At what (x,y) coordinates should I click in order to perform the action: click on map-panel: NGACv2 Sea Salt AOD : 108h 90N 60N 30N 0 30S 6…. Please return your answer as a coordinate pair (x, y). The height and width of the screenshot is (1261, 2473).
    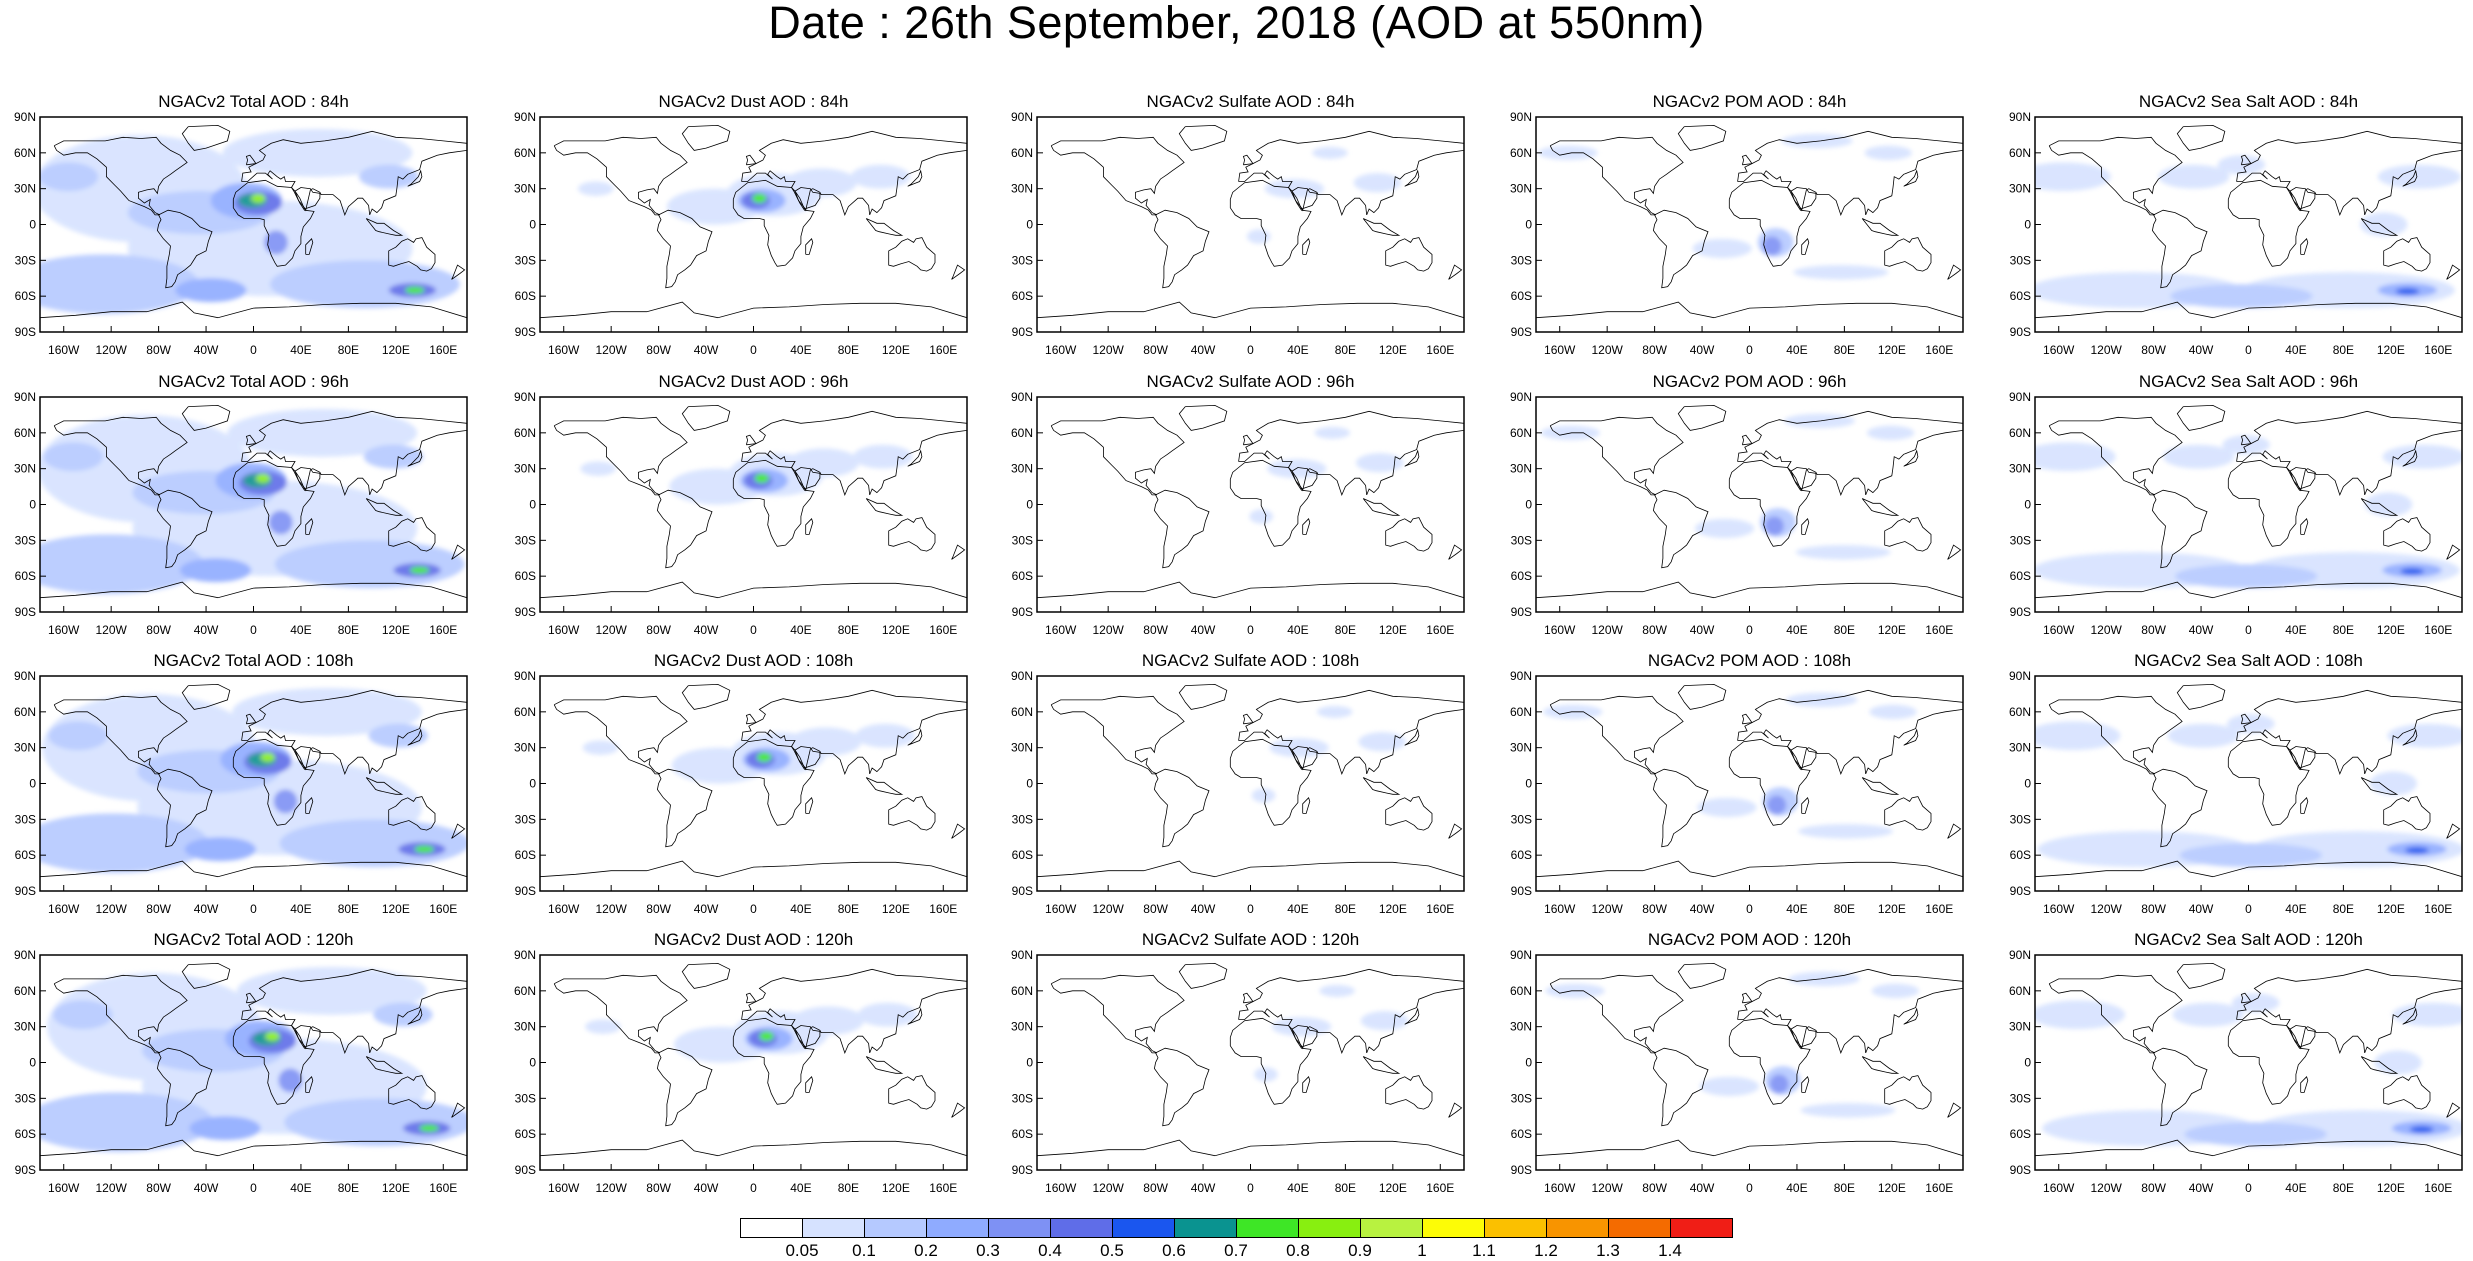
    Looking at the image, I should click on (2241, 786).